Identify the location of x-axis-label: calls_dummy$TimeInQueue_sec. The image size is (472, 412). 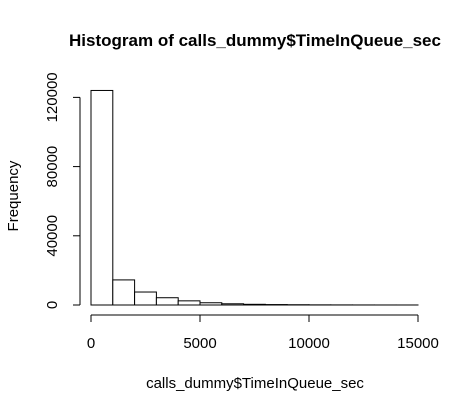
(255, 383).